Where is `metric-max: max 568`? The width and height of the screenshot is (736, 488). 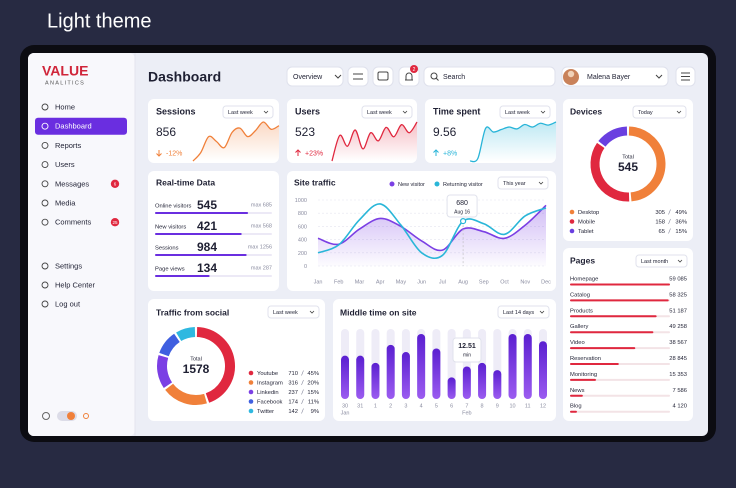
metric-max: max 568 is located at coordinates (261, 226).